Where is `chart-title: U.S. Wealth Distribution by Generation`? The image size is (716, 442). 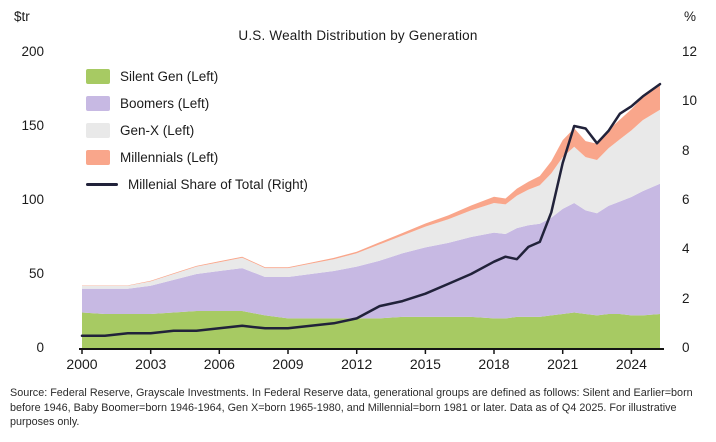 chart-title: U.S. Wealth Distribution by Generation is located at coordinates (358, 35).